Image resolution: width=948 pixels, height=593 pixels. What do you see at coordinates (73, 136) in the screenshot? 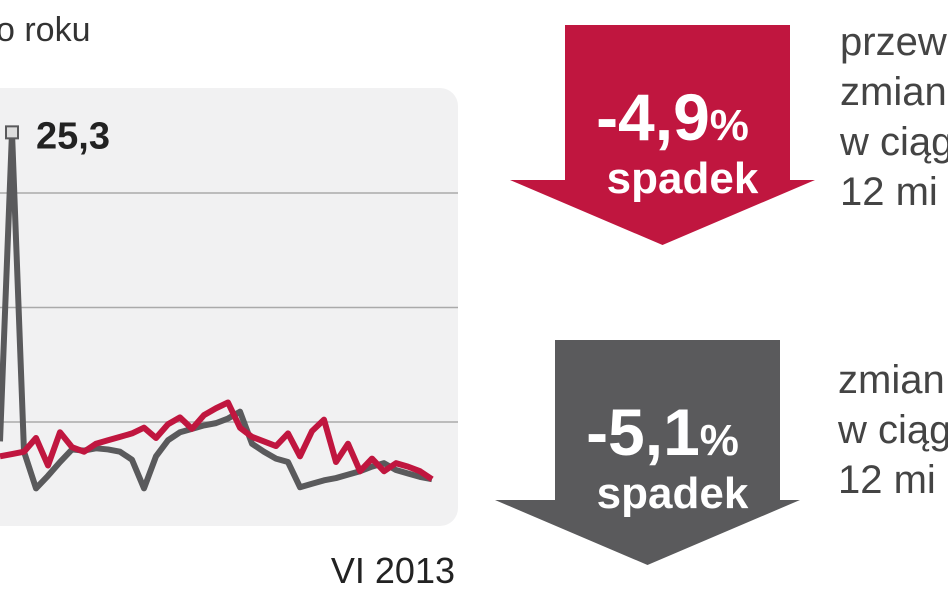
I see `data-label: 25,3` at bounding box center [73, 136].